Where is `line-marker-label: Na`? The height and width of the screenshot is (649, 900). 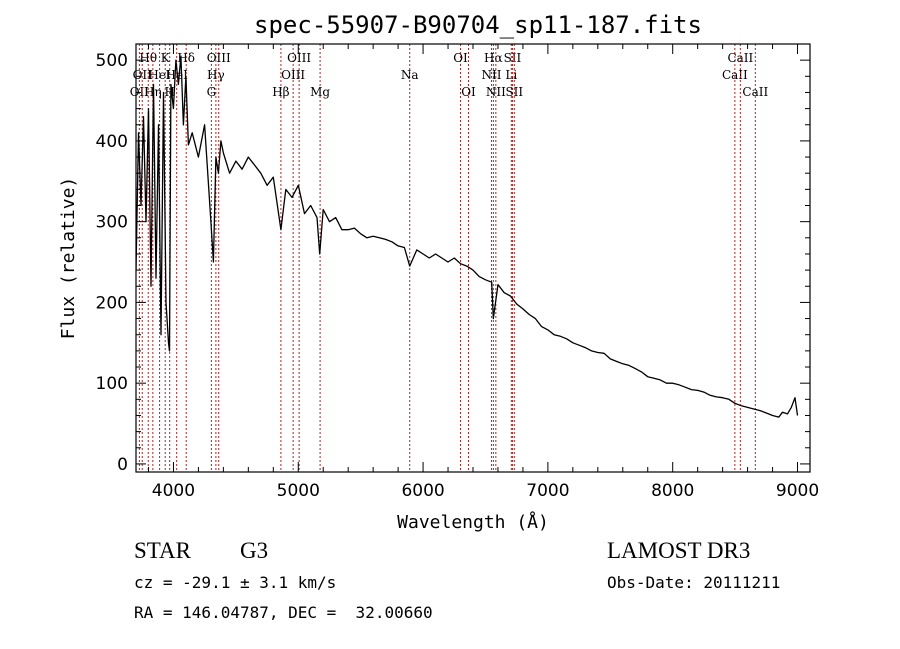 line-marker-label: Na is located at coordinates (410, 75).